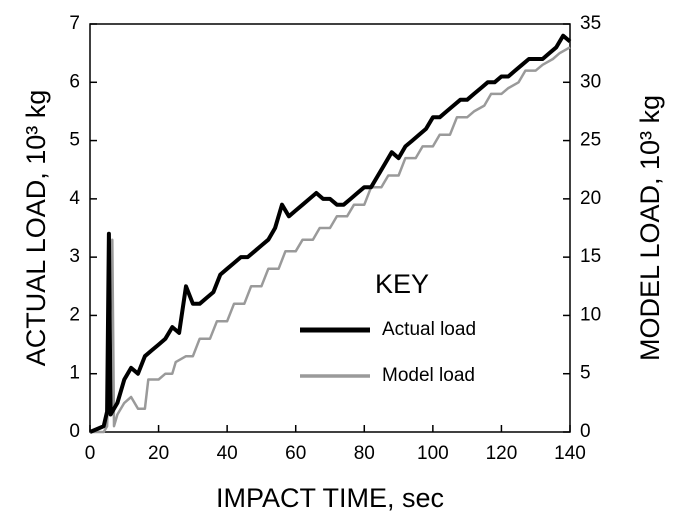 Image resolution: width=677 pixels, height=523 pixels. Describe the element at coordinates (428, 375) in the screenshot. I see `legend-label: Model load` at that location.